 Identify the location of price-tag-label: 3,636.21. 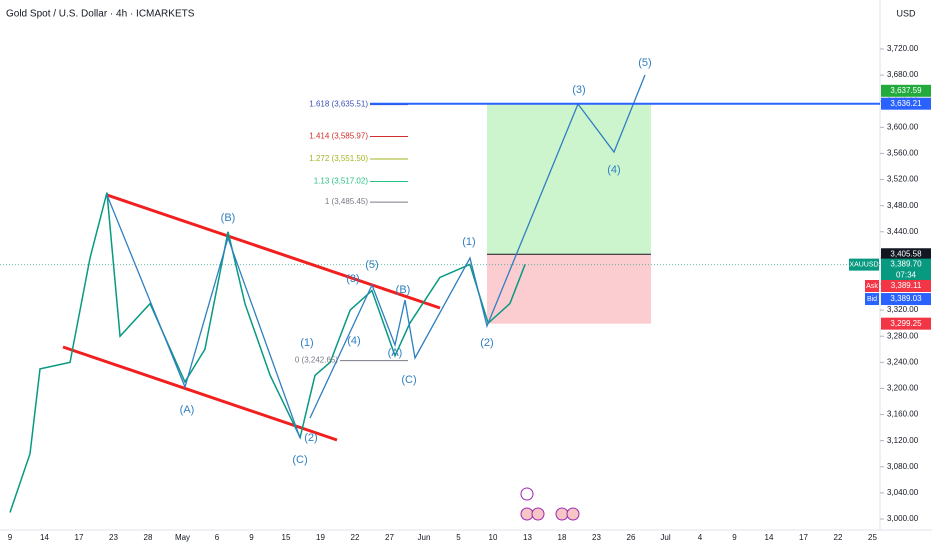
(906, 103).